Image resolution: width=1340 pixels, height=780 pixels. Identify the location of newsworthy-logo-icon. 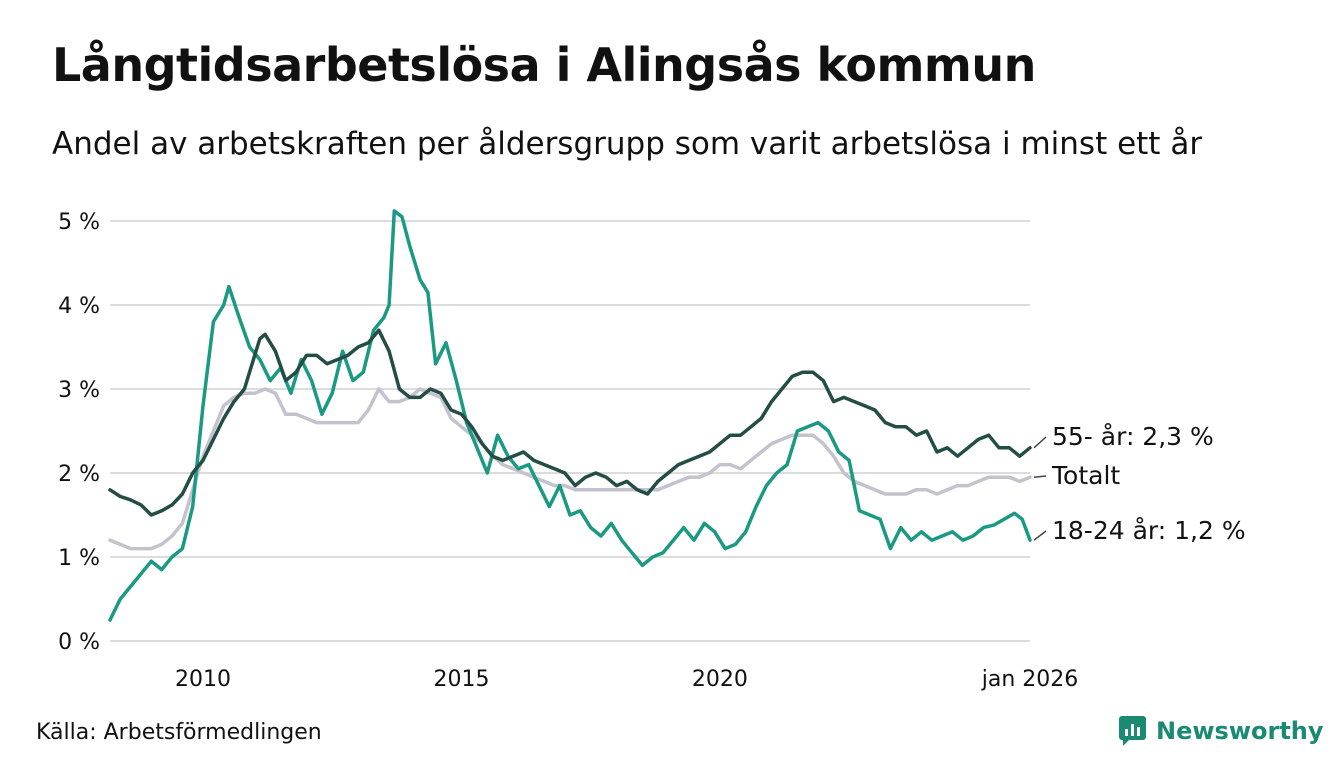
(1132, 731).